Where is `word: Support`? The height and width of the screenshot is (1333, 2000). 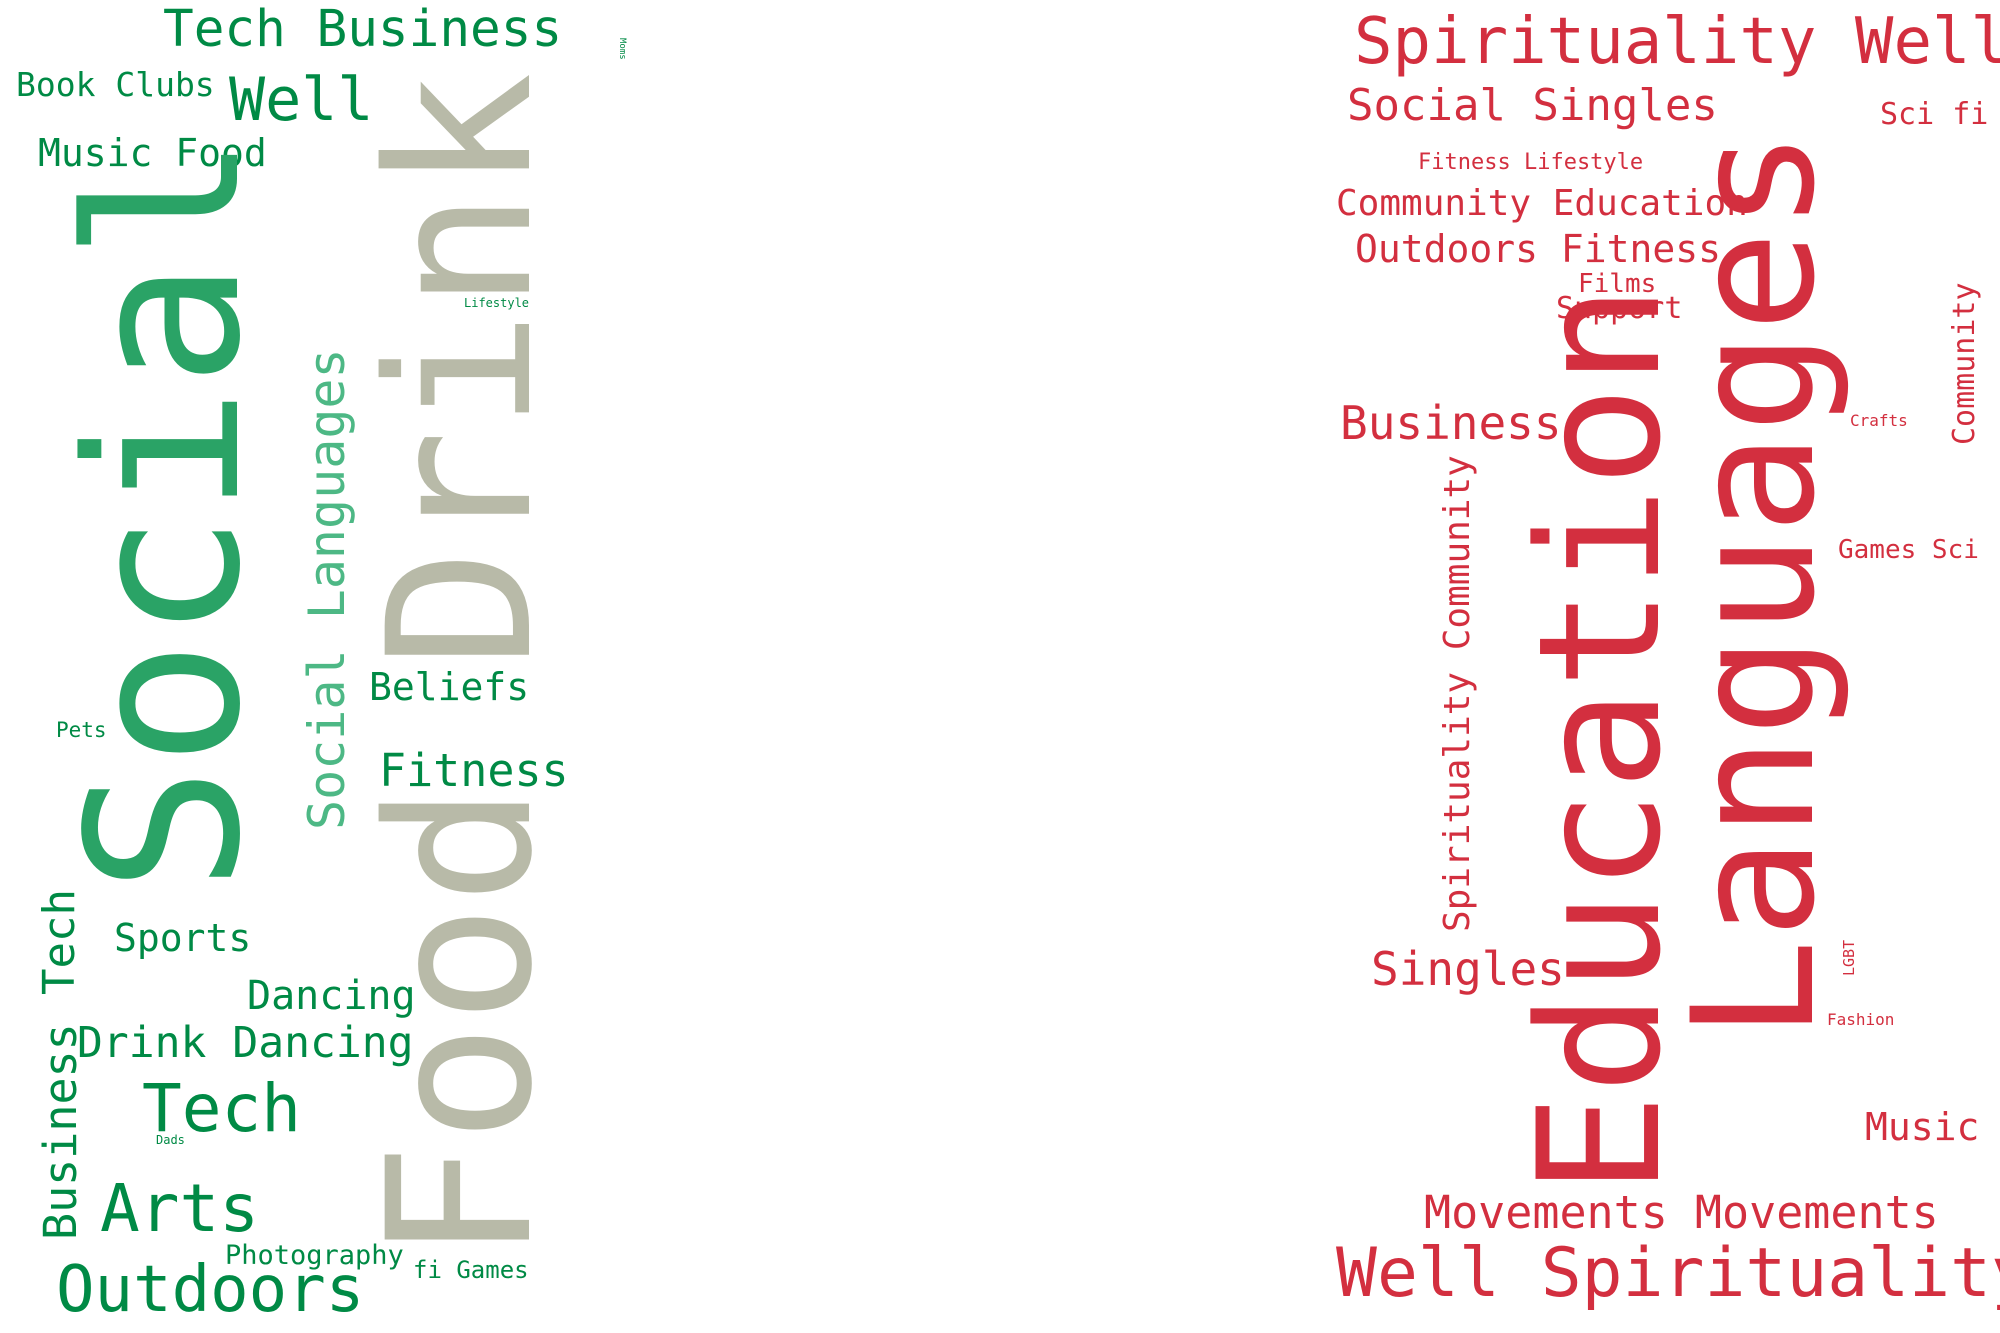 word: Support is located at coordinates (1619, 308).